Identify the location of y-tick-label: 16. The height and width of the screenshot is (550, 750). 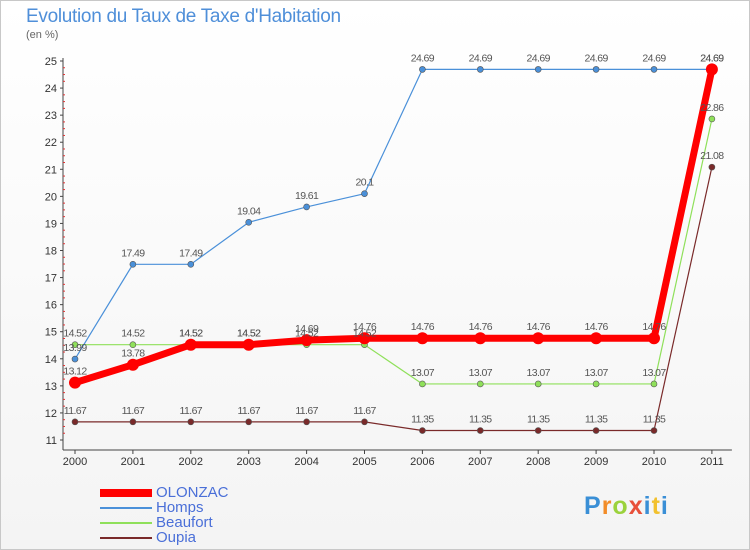
(51, 306).